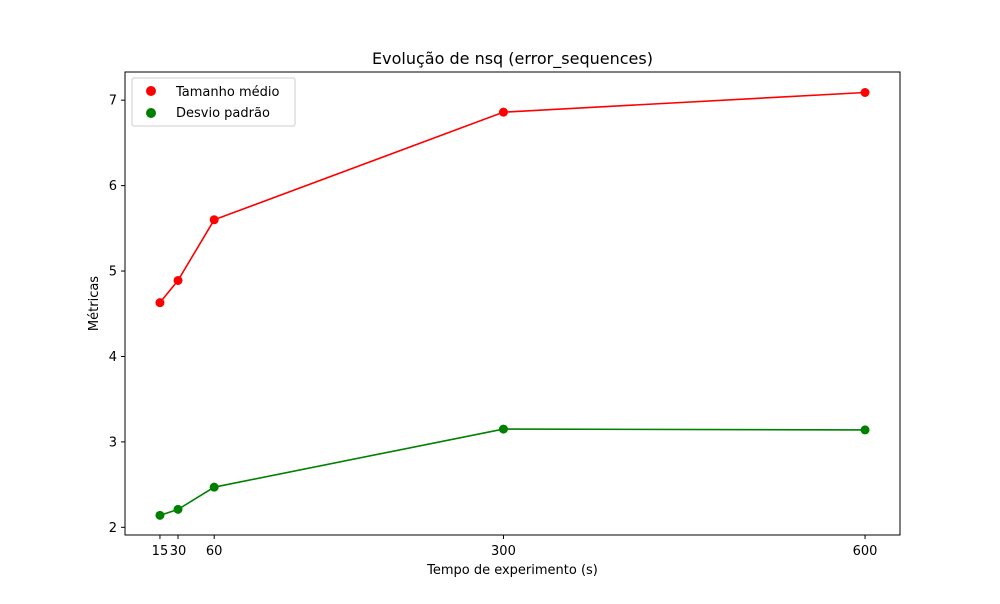 The image size is (1000, 604). Describe the element at coordinates (113, 528) in the screenshot. I see `y-tick-label: 2` at that location.